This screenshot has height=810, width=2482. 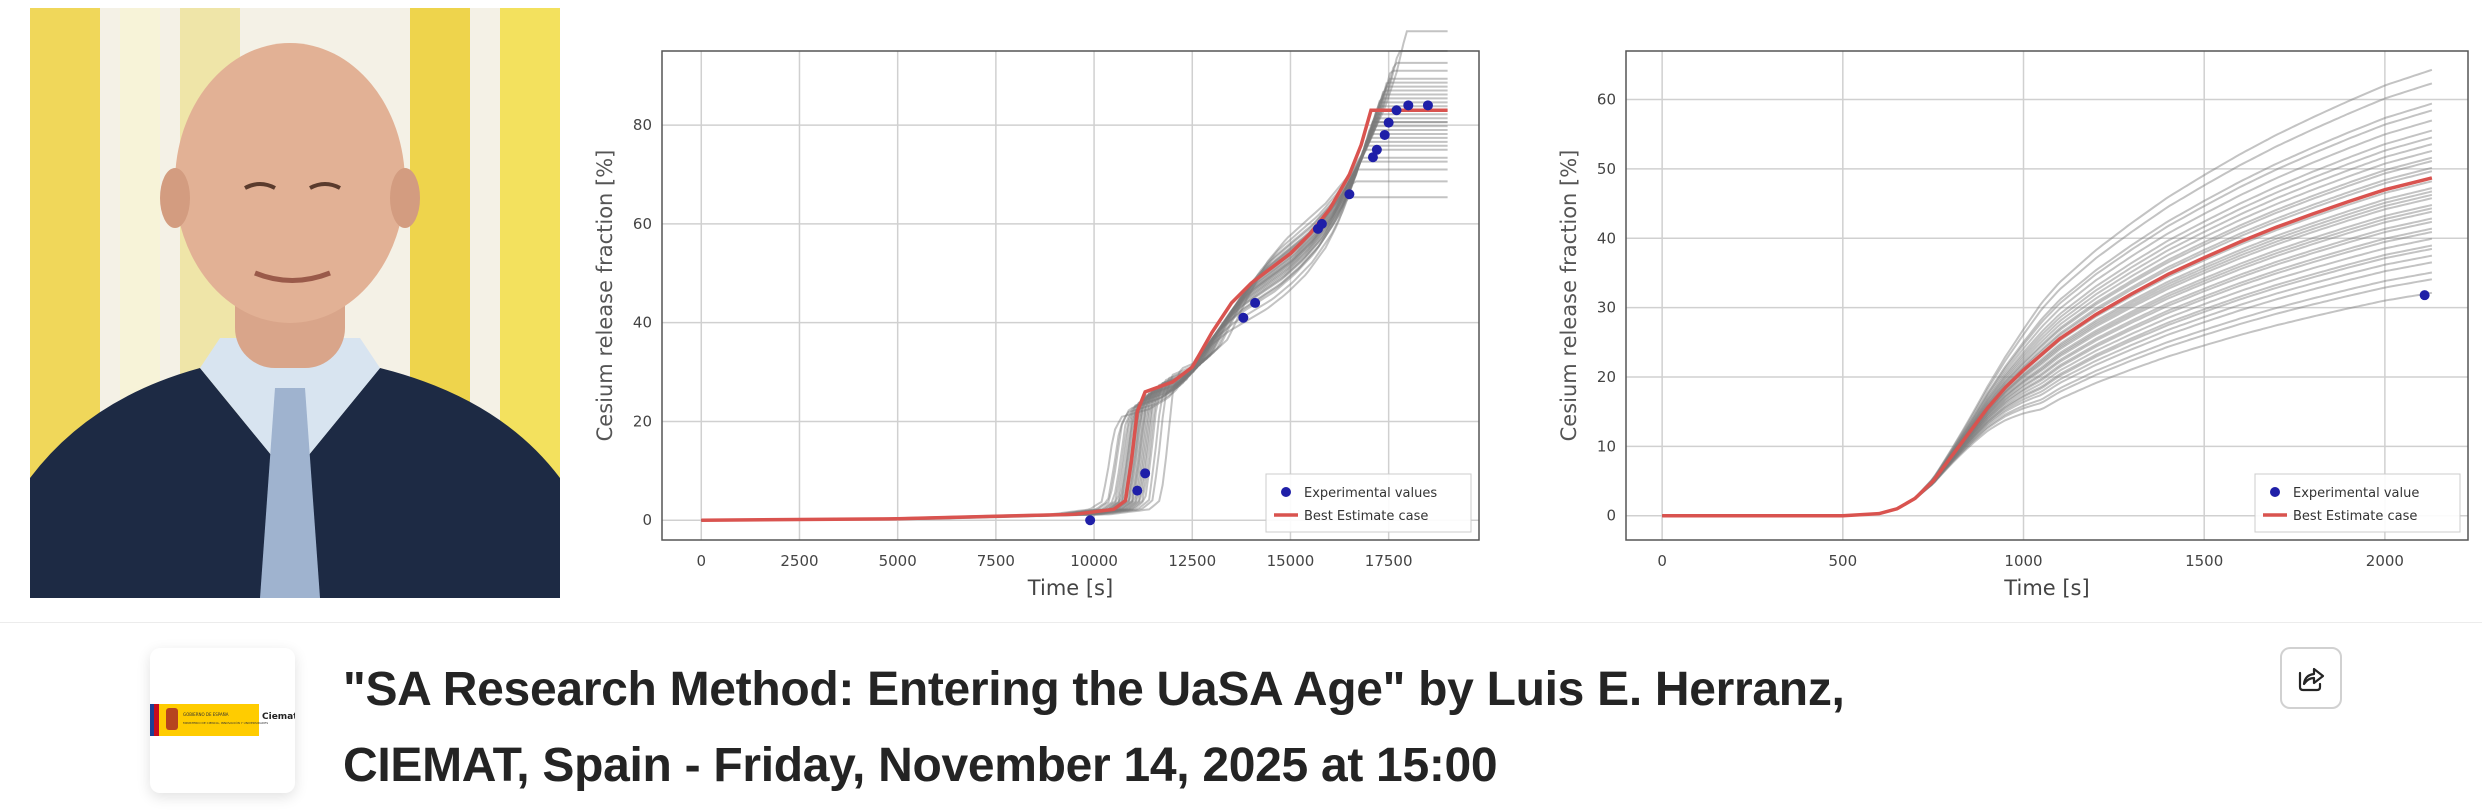 I want to click on share-button, so click(x=2311, y=678).